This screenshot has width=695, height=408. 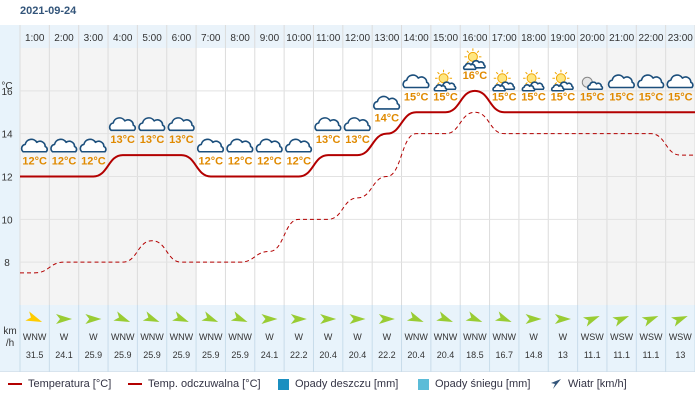 I want to click on legend-rain-label: Opady deszczu [mm], so click(x=347, y=384).